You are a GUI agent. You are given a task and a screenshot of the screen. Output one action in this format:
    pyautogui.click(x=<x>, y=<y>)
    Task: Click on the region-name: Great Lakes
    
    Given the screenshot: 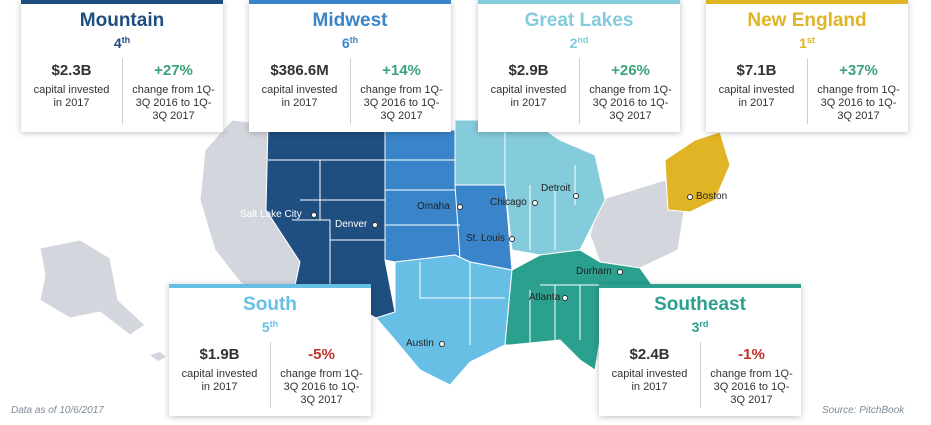 What is the action you would take?
    pyautogui.click(x=579, y=20)
    